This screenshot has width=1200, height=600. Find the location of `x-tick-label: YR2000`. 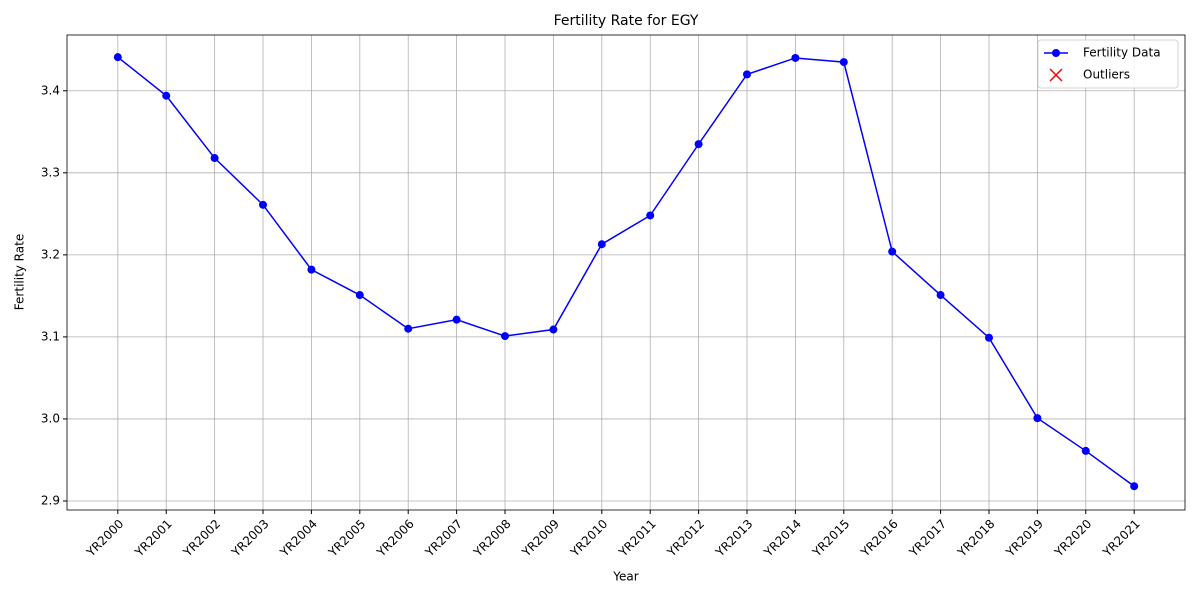

x-tick-label: YR2000 is located at coordinates (104, 538).